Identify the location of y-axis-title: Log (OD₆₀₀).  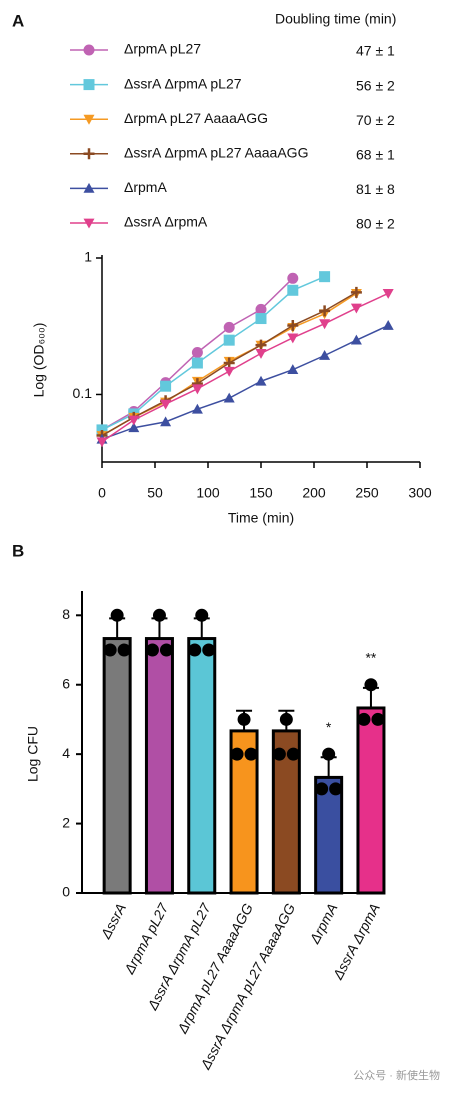
(39, 360).